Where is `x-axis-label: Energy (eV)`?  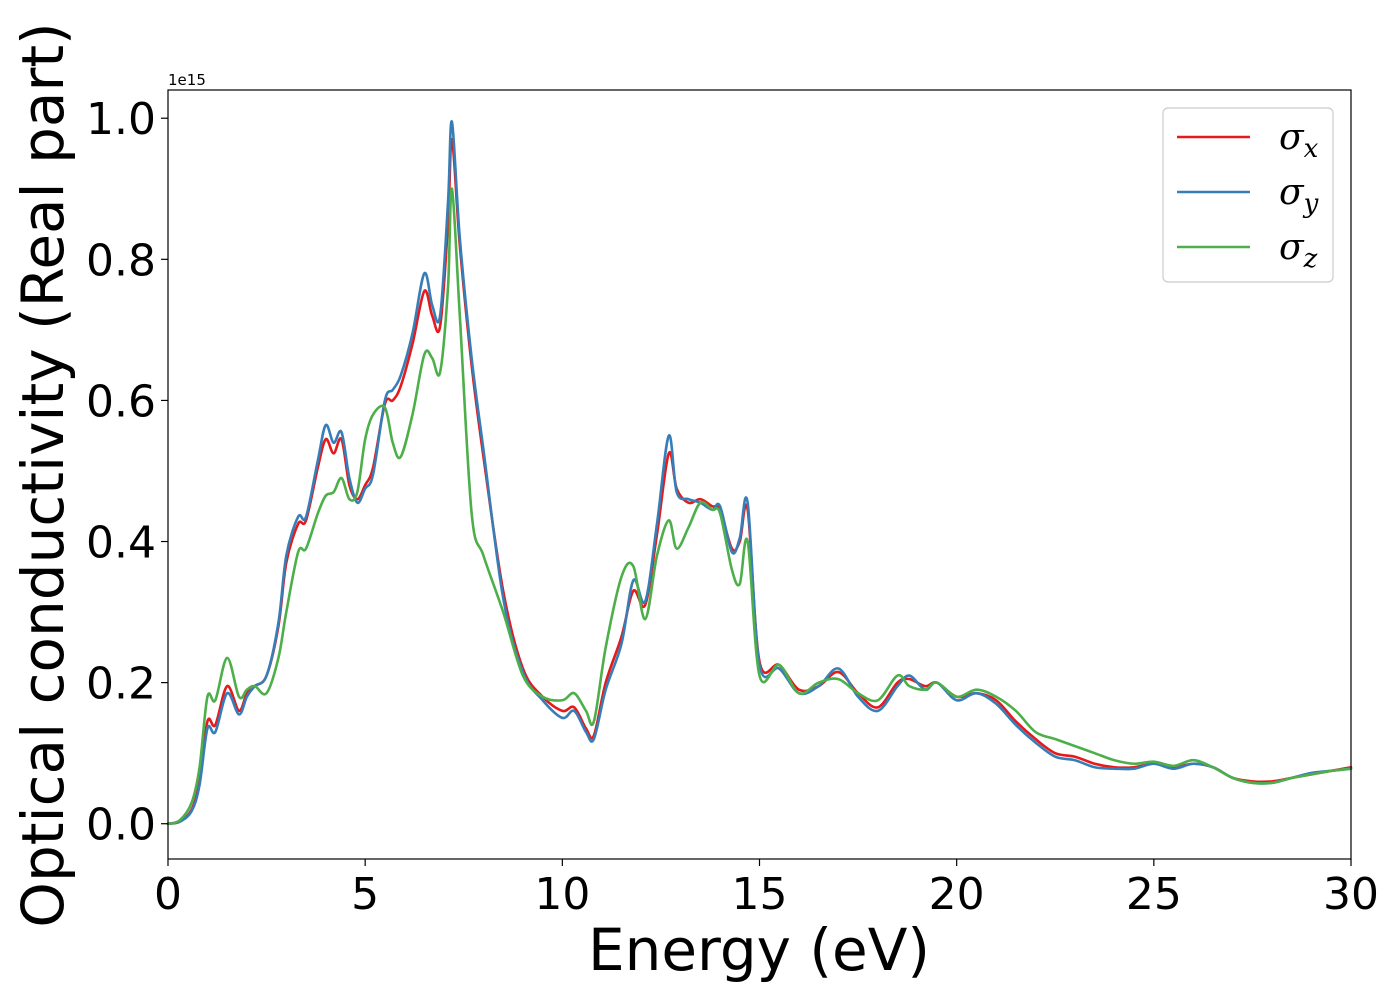
x-axis-label: Energy (eV) is located at coordinates (759, 950).